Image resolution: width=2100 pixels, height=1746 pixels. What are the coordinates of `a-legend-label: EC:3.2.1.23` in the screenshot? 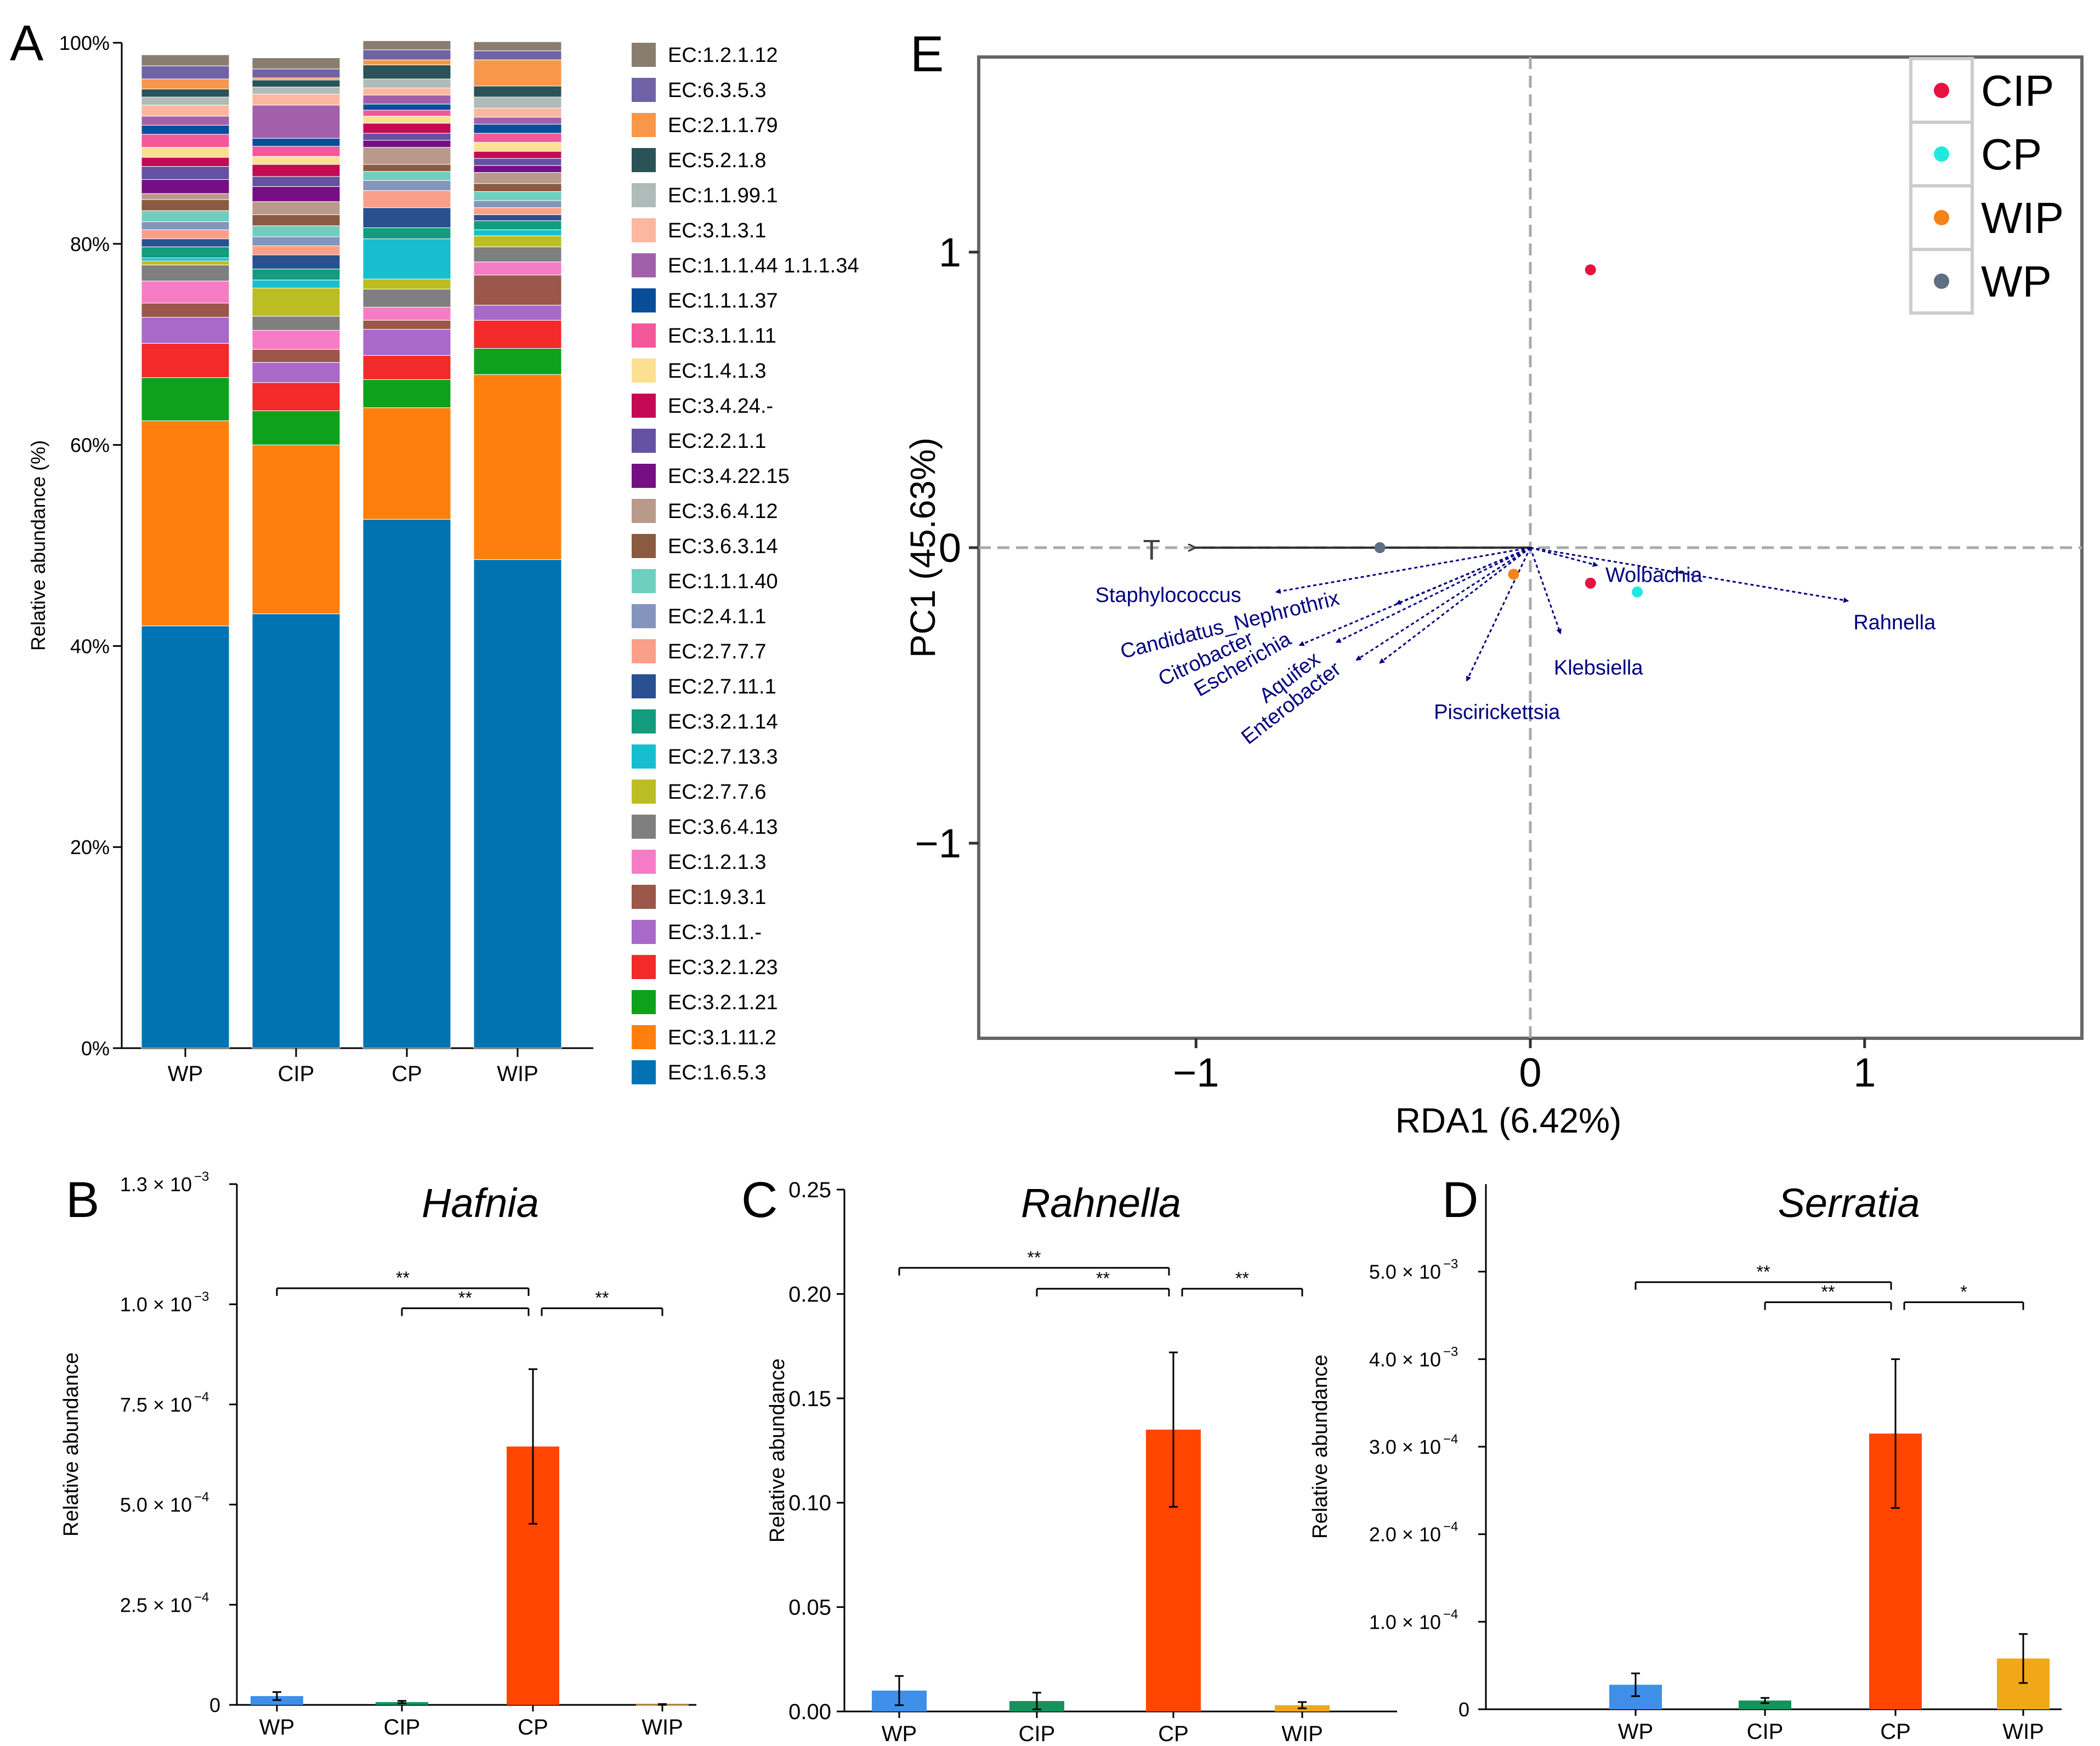 It's located at (723, 967).